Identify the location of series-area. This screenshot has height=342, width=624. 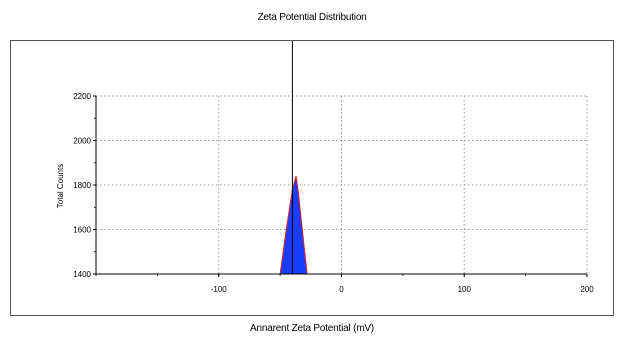
(293, 225).